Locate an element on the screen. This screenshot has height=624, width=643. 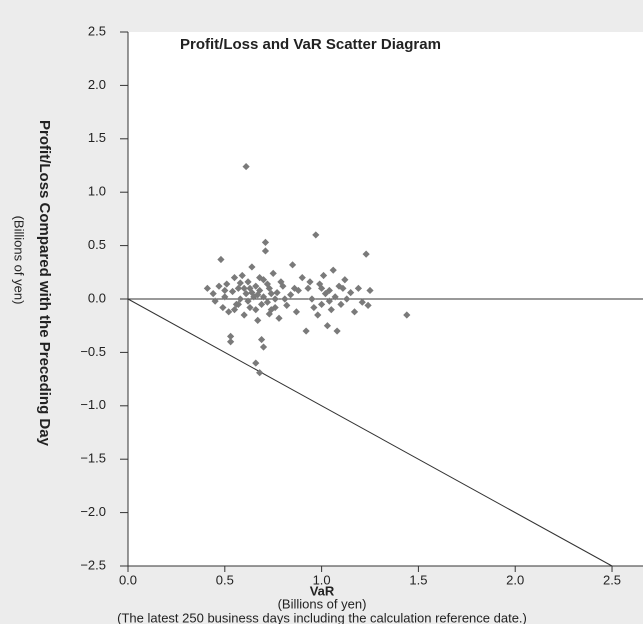
y-tick-label: 1.5 is located at coordinates (97, 137).